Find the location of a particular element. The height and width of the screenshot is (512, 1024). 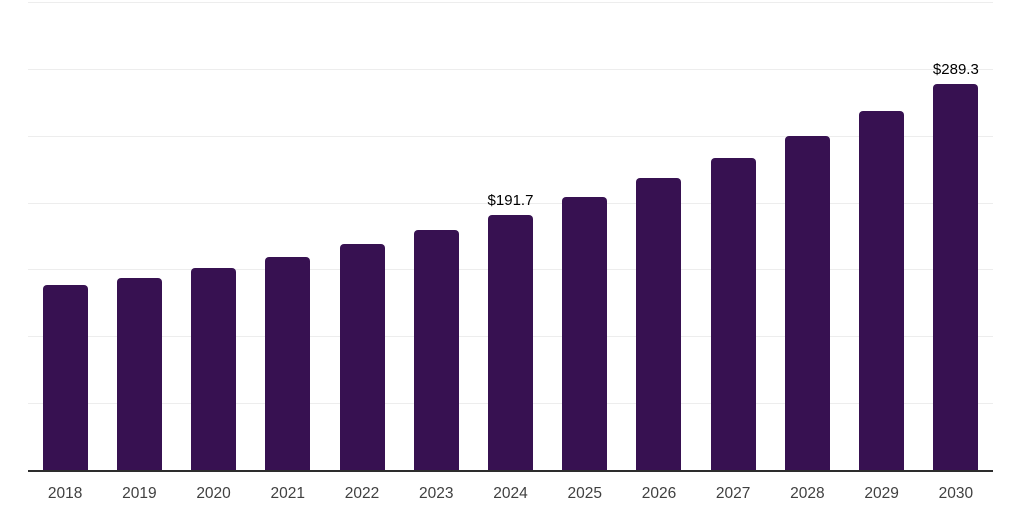

bar-2021 is located at coordinates (288, 363).